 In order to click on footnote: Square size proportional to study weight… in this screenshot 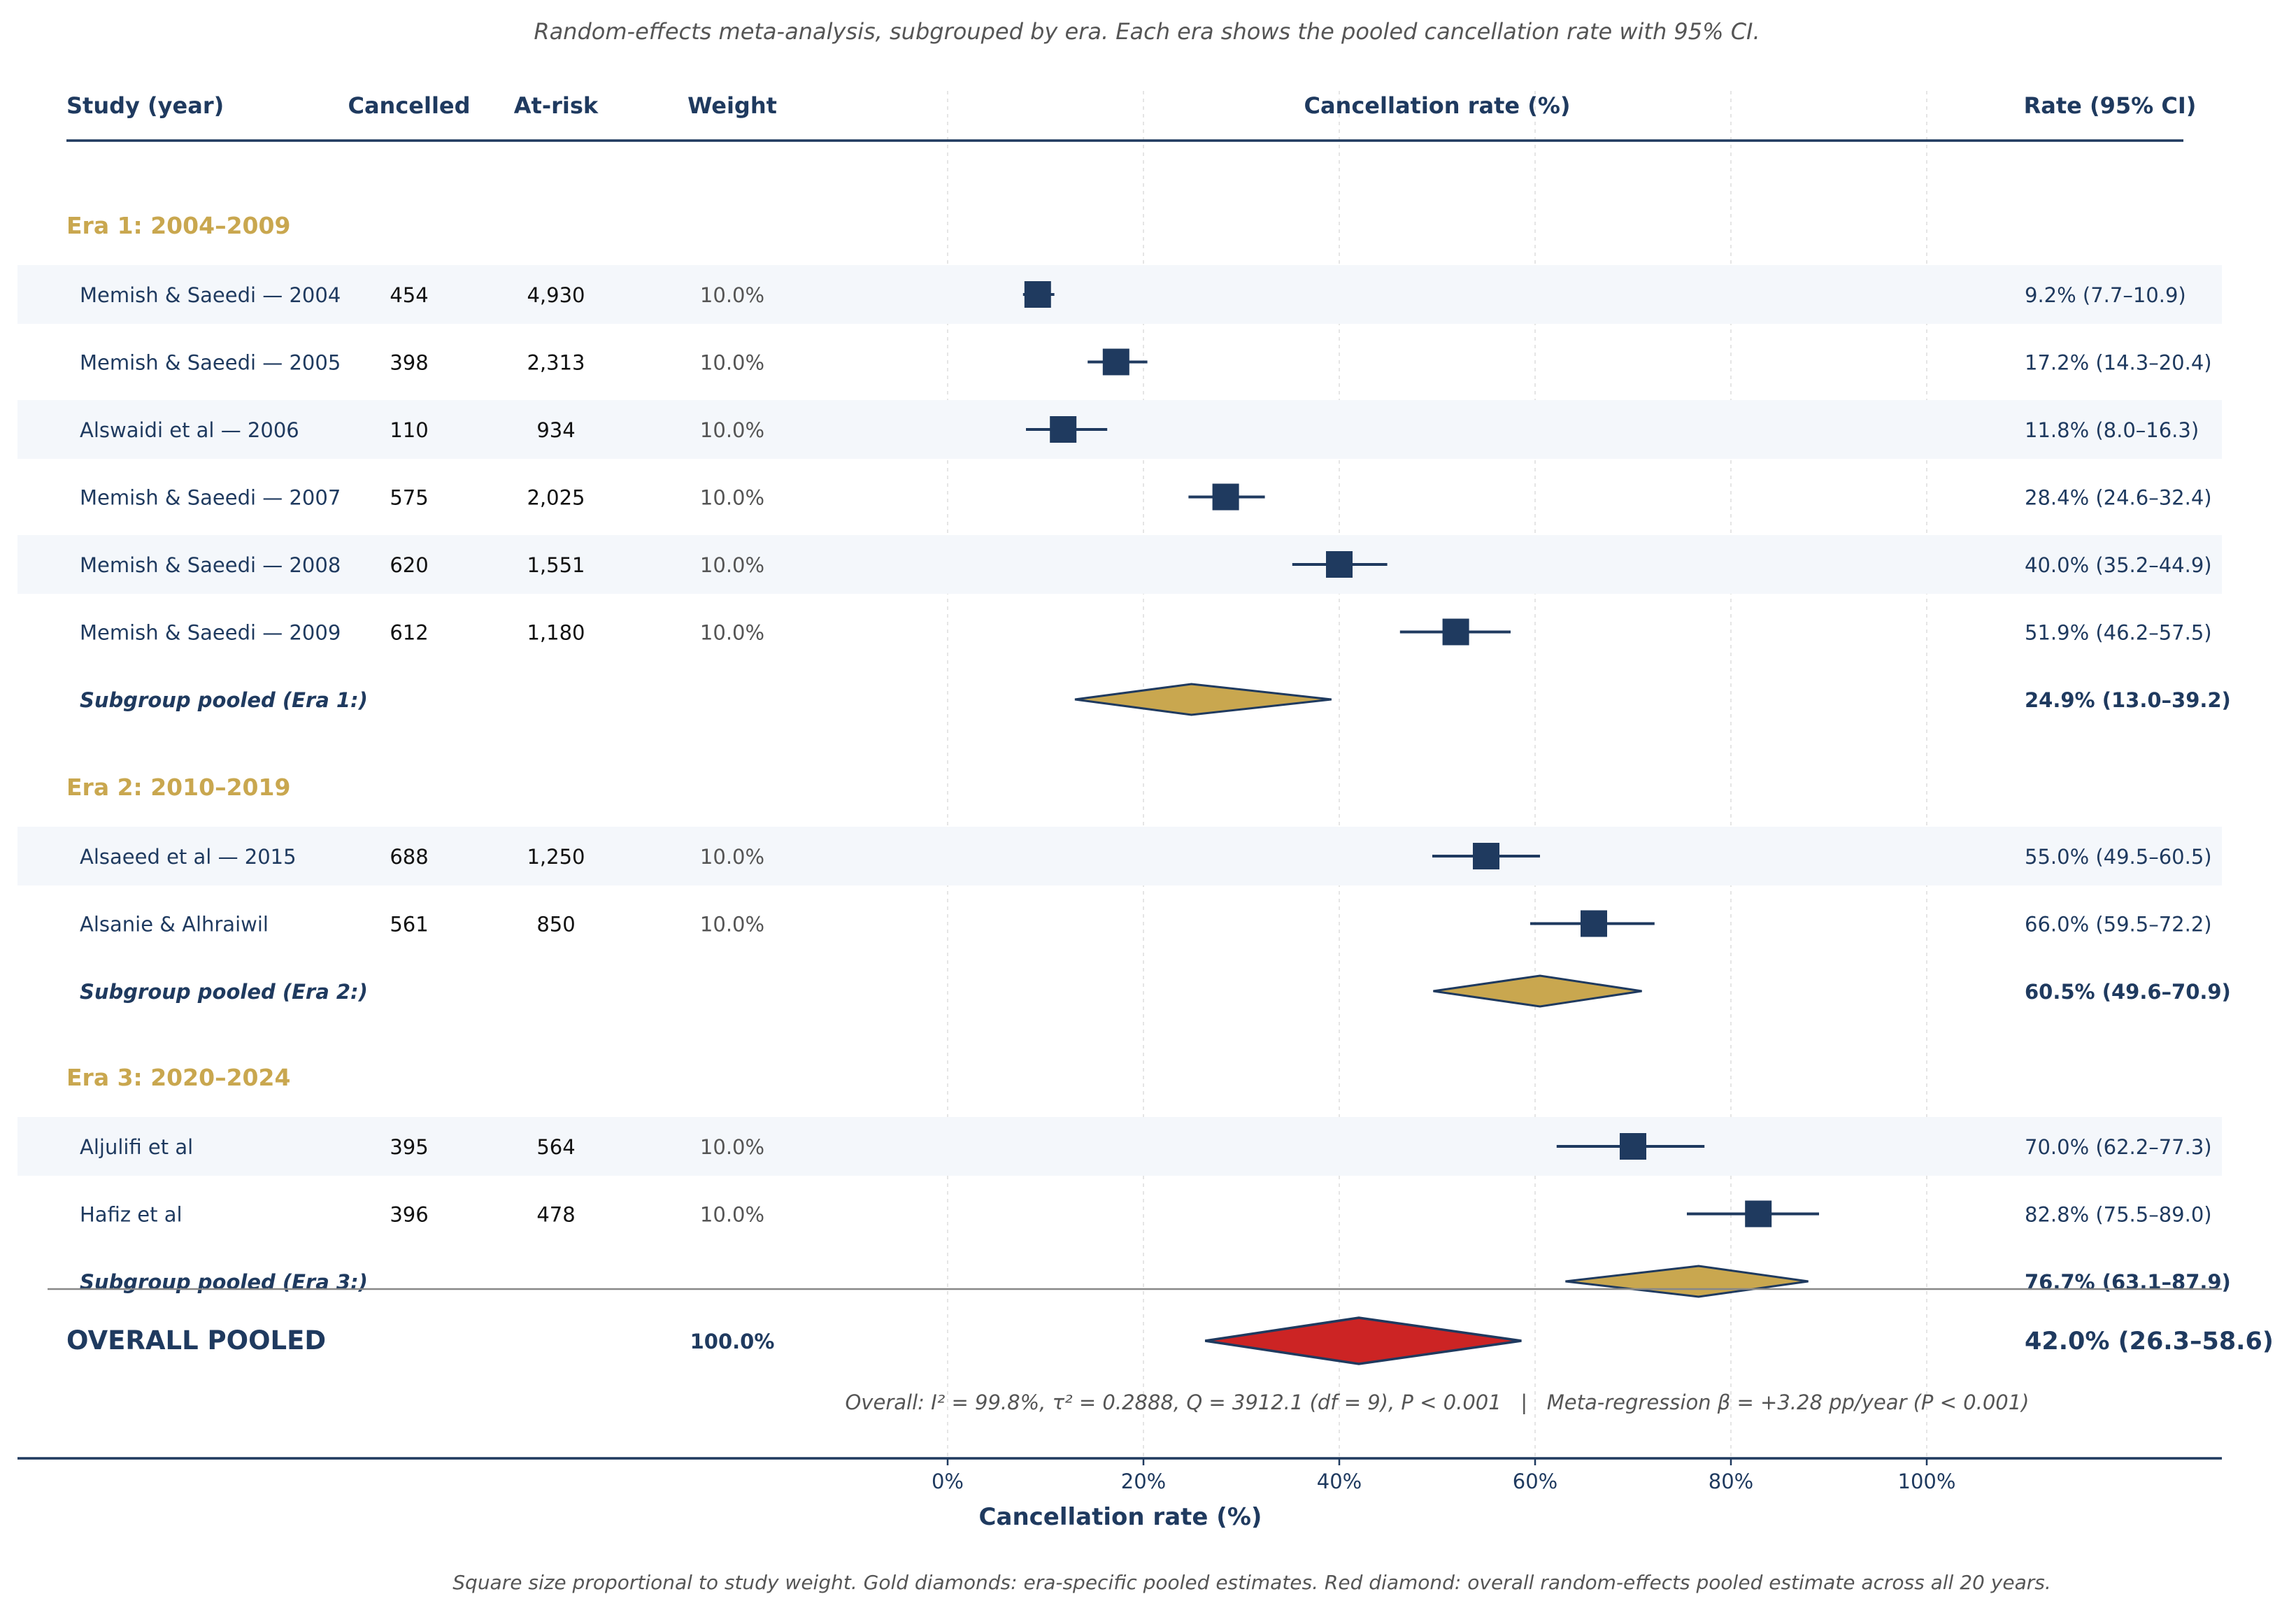, I will do `click(1251, 1583)`.